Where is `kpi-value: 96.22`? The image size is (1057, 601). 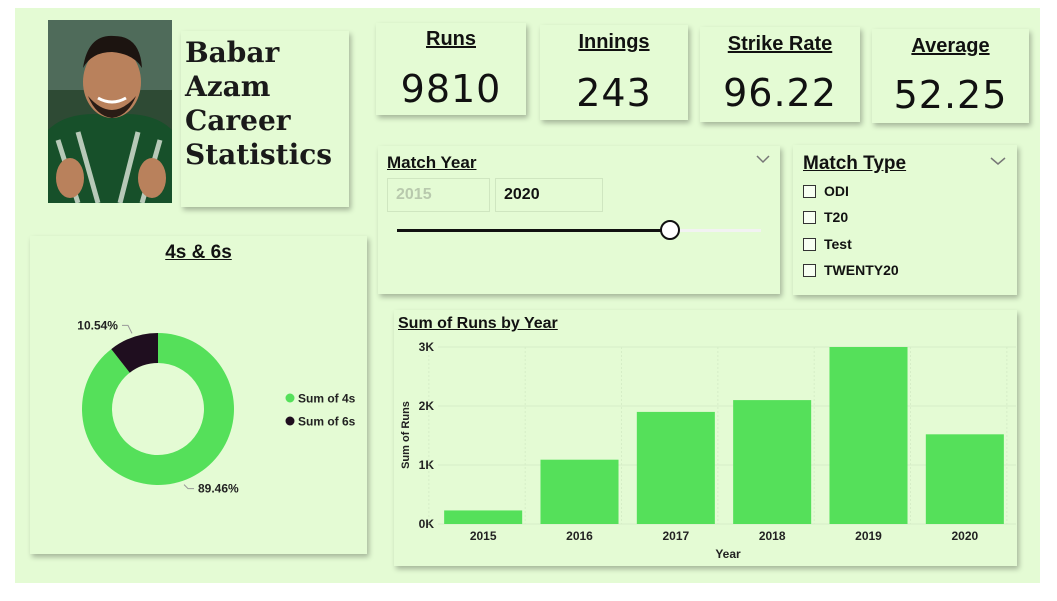
kpi-value: 96.22 is located at coordinates (780, 93).